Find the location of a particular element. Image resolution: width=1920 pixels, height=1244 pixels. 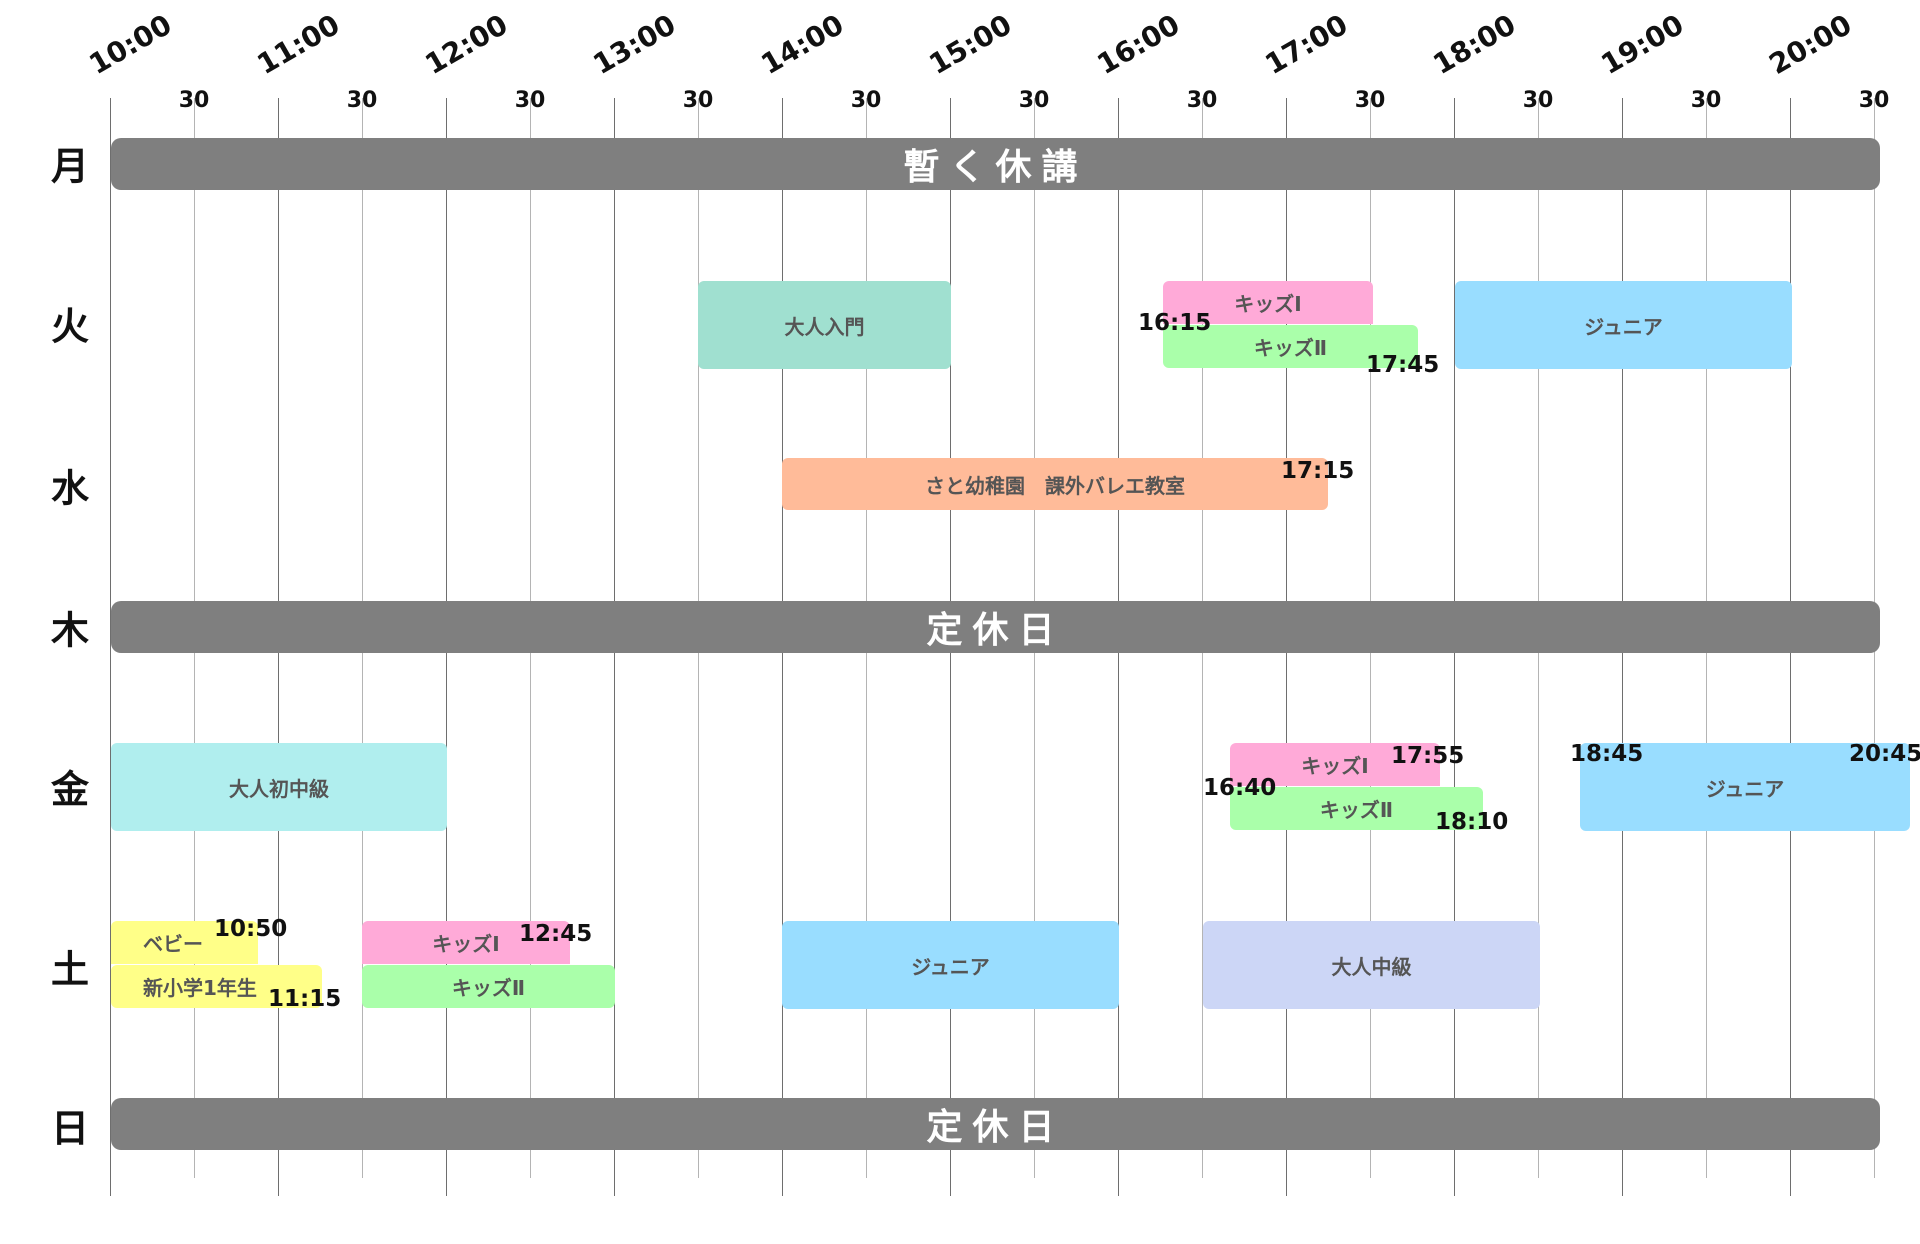

day-label-fri: 金 is located at coordinates (69, 789).